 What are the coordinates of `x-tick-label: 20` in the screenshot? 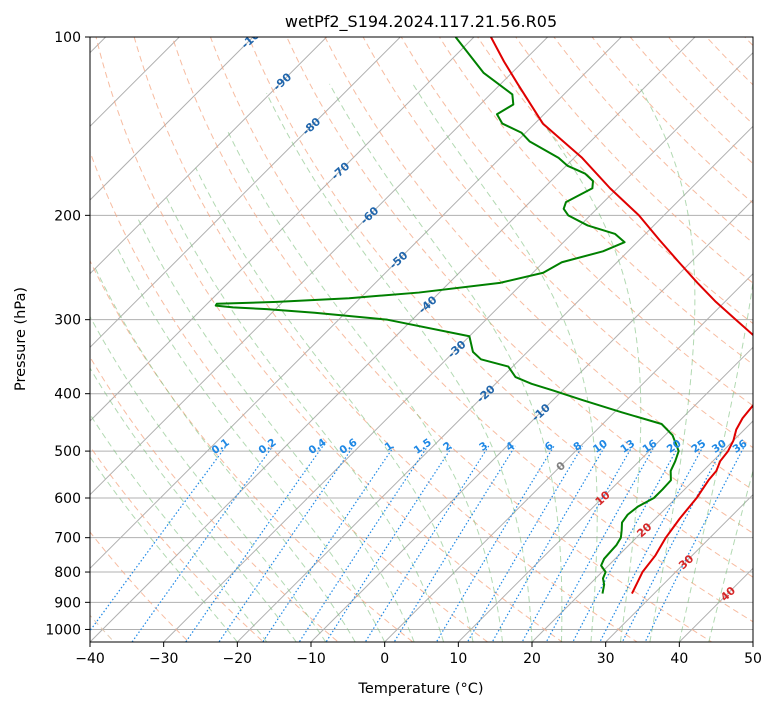 It's located at (532, 659).